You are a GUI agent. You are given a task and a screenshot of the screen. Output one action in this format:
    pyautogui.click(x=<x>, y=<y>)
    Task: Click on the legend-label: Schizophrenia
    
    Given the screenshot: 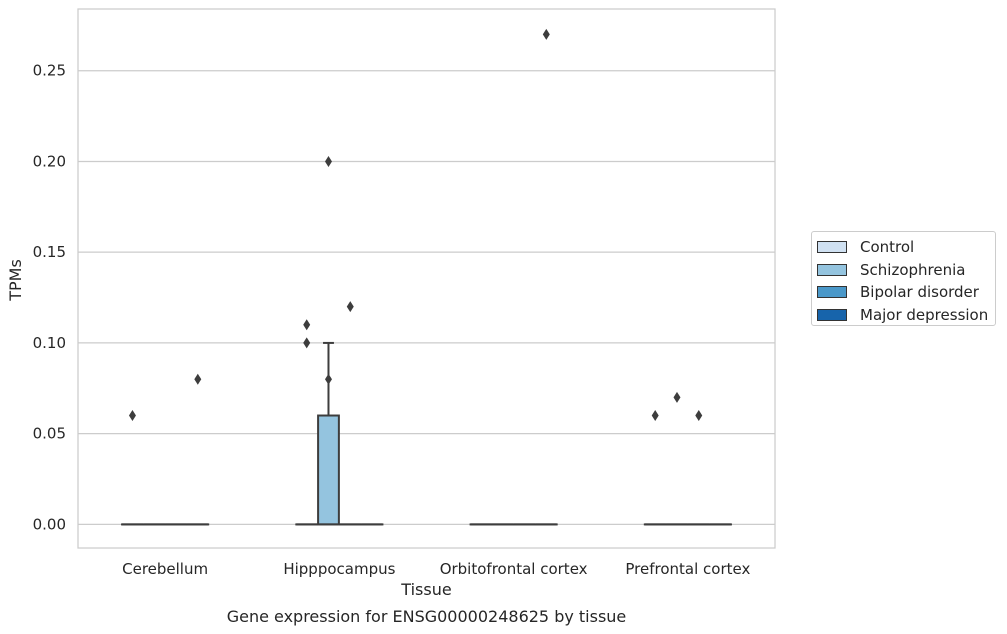 What is the action you would take?
    pyautogui.click(x=913, y=269)
    